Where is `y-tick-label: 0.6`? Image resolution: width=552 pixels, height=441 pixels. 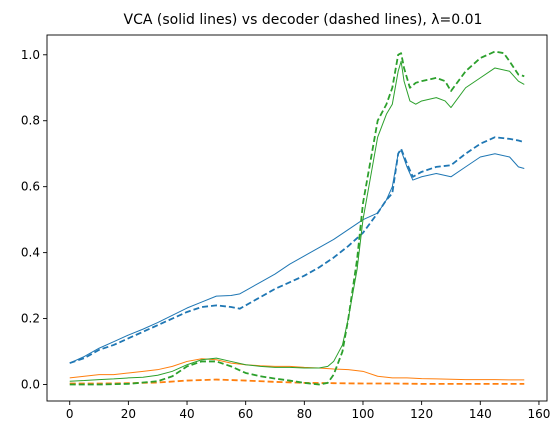
y-tick-label: 0.6 is located at coordinates (30, 187).